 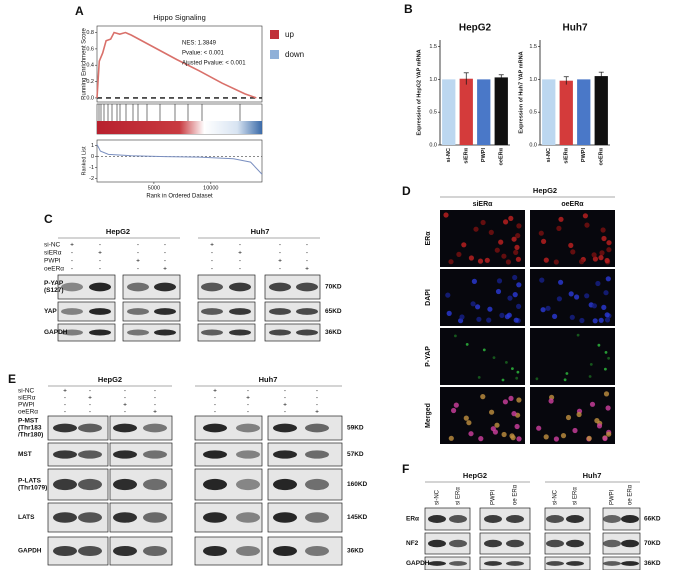 I want to click on micrograph, so click(x=482, y=356).